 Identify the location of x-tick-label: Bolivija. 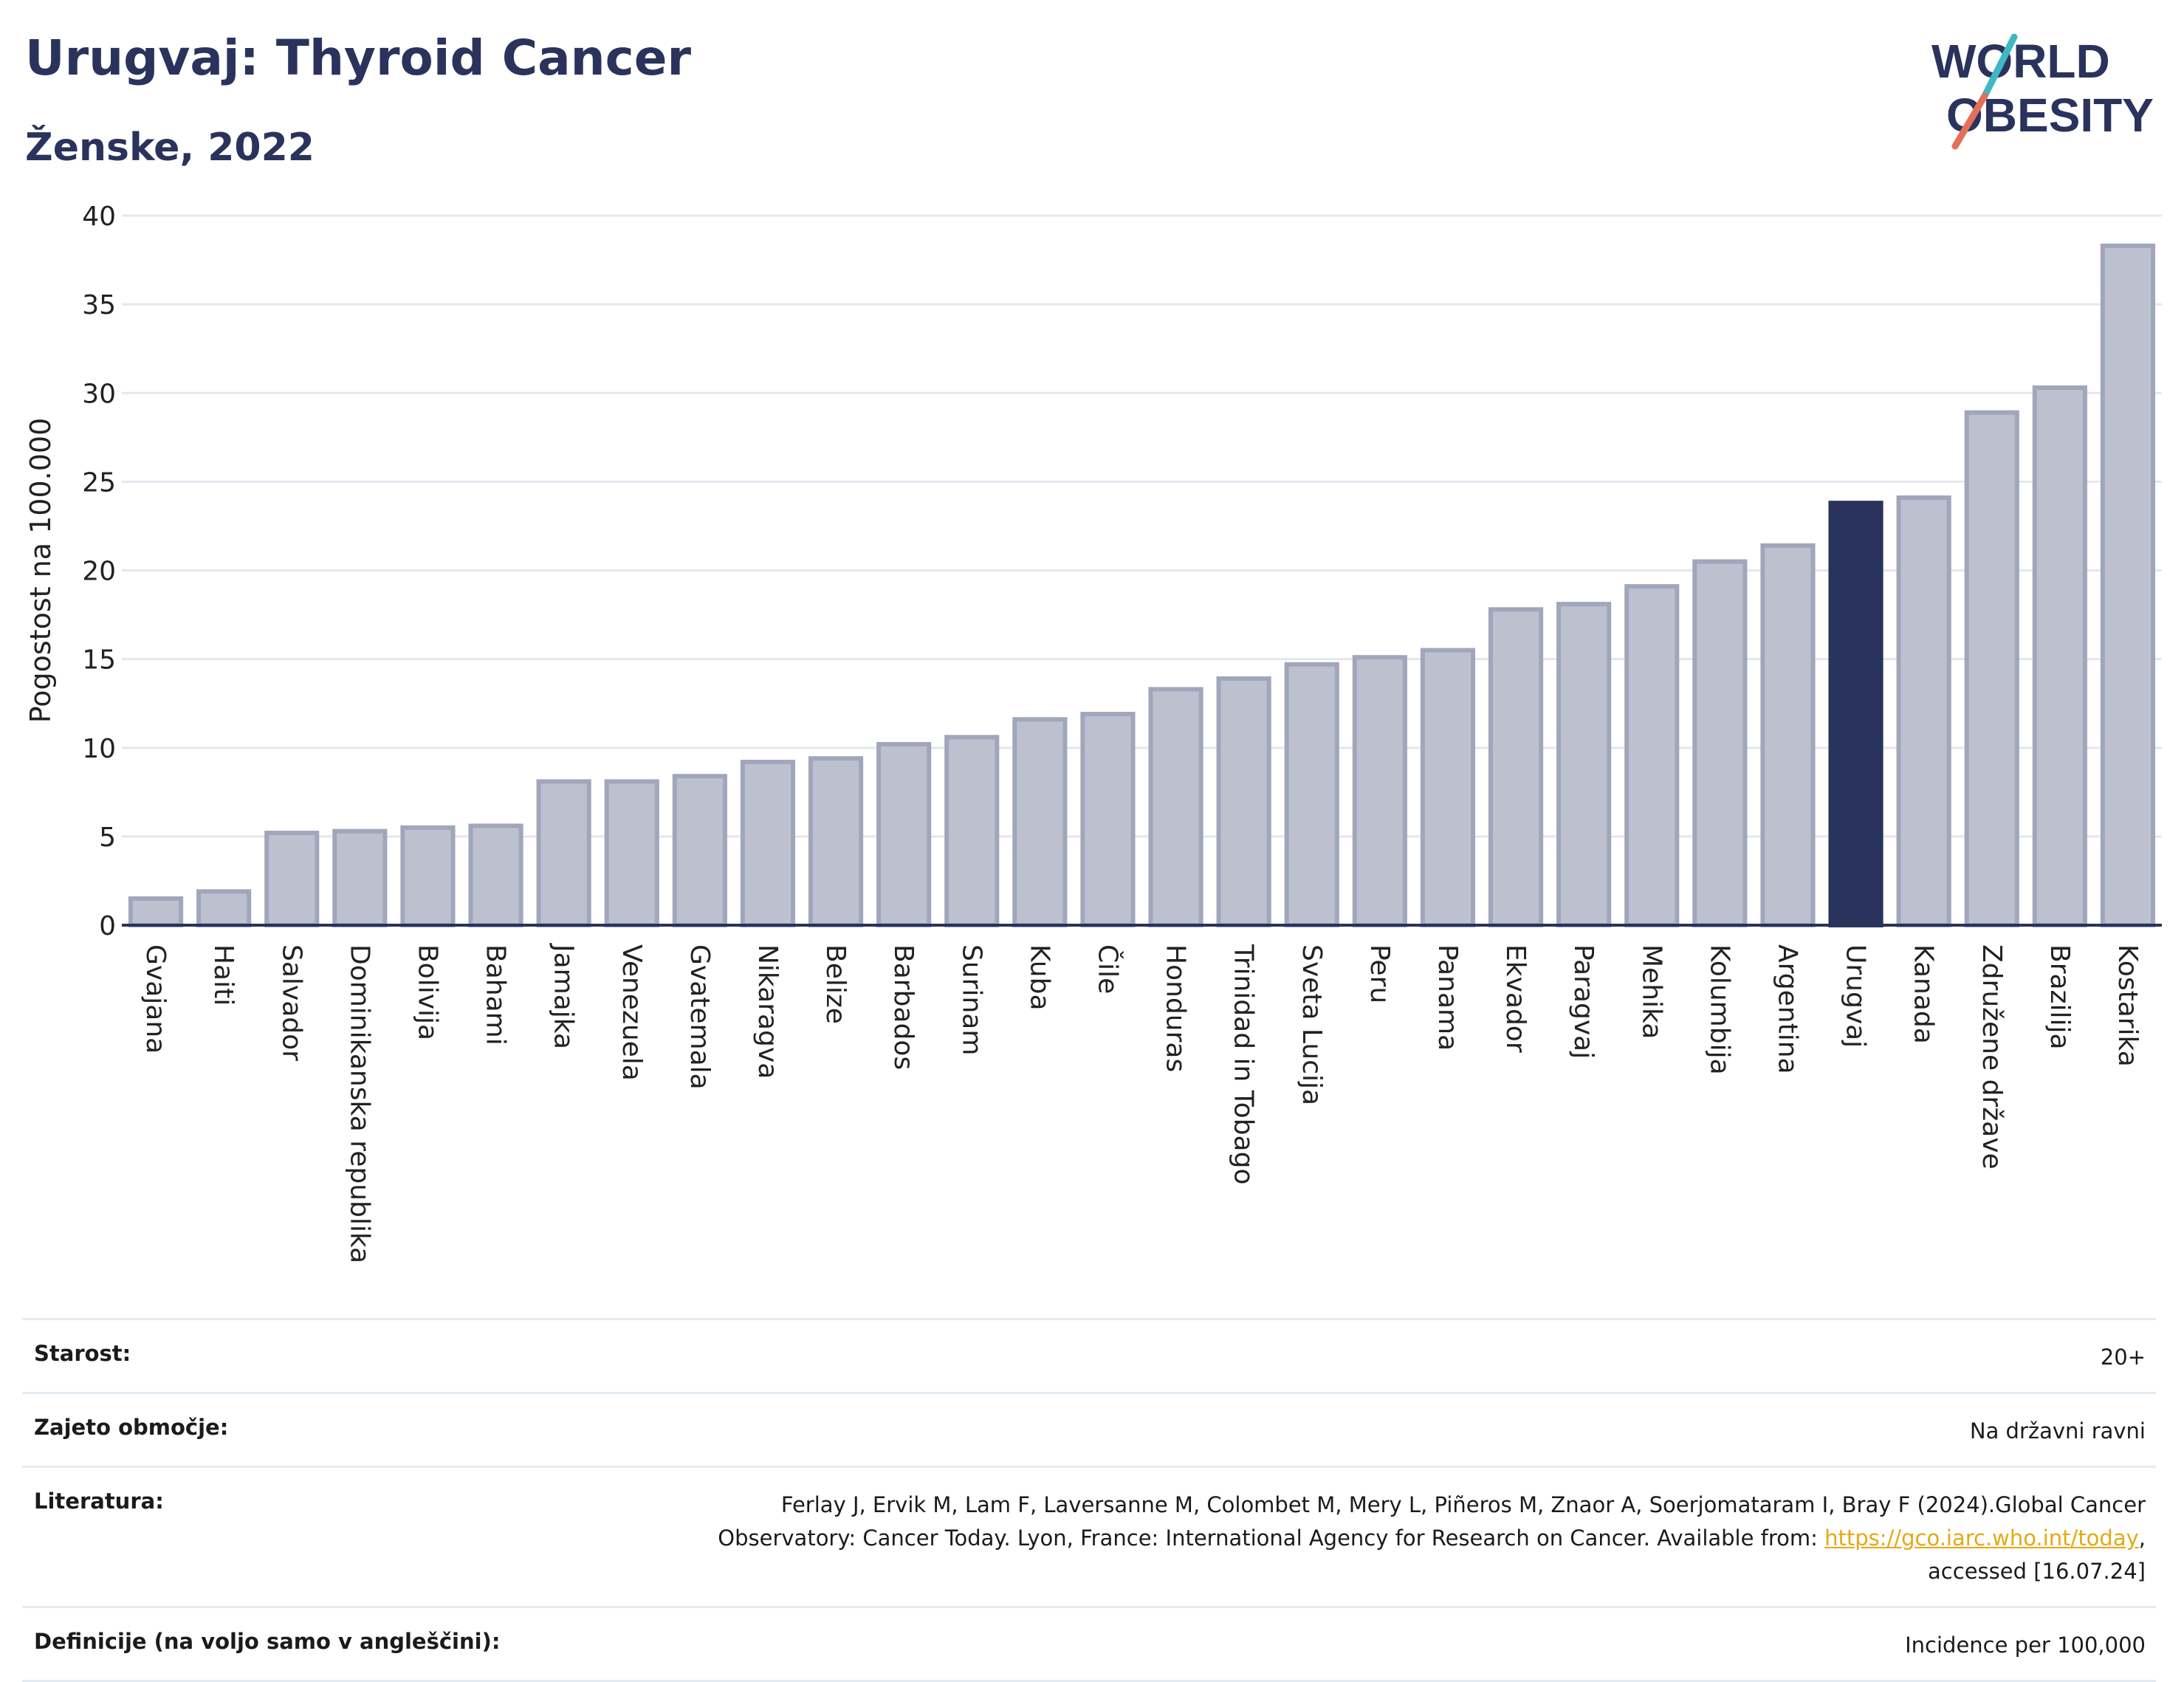
(427, 992).